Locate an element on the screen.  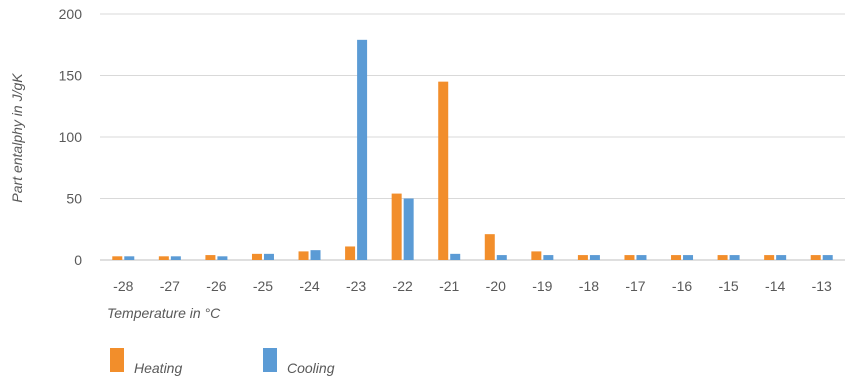
bar-cooling--16 is located at coordinates (688, 257).